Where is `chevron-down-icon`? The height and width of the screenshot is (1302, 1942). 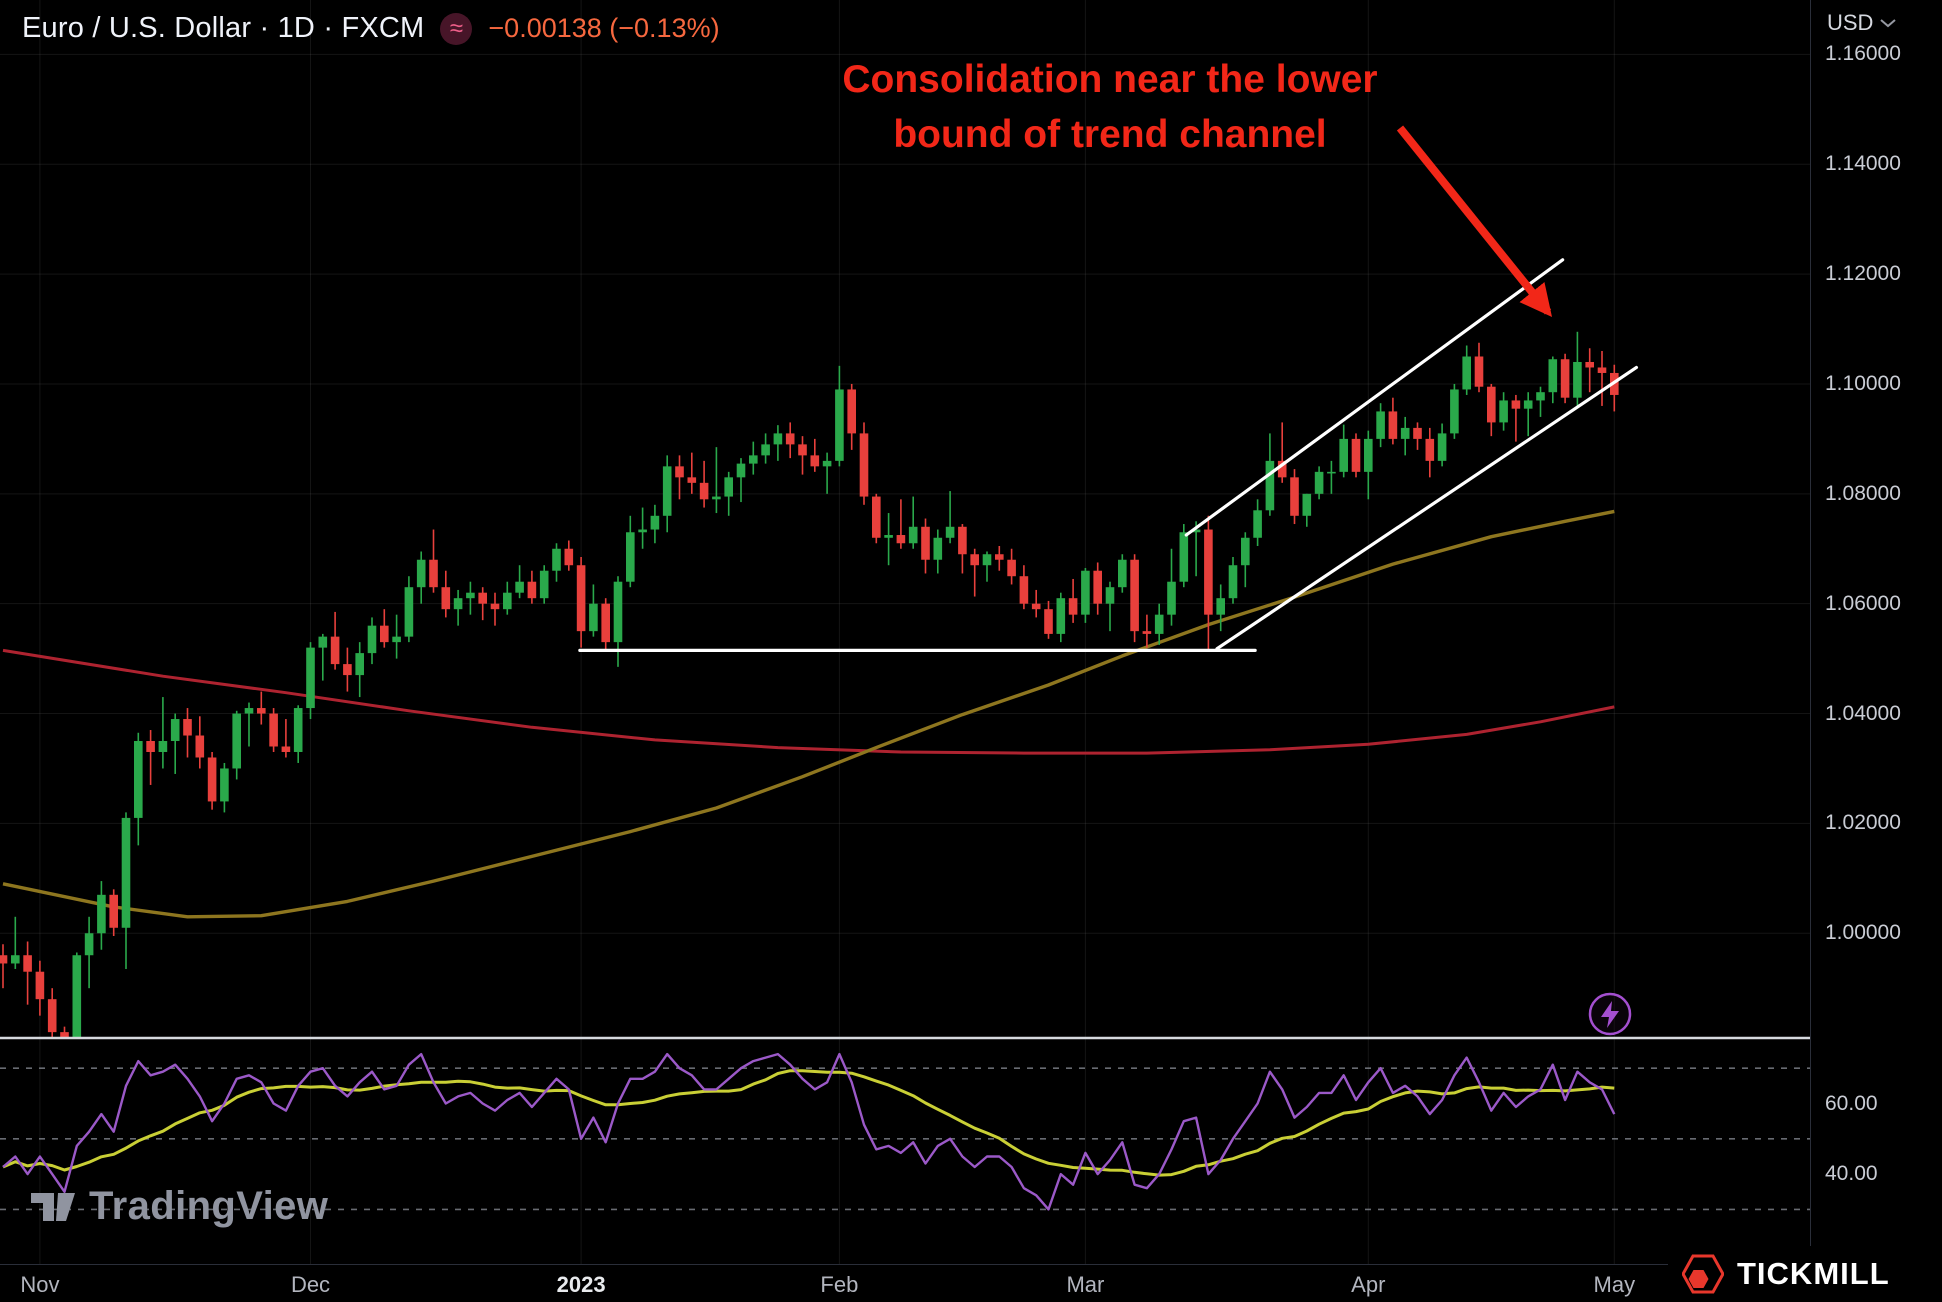
chevron-down-icon is located at coordinates (1888, 23).